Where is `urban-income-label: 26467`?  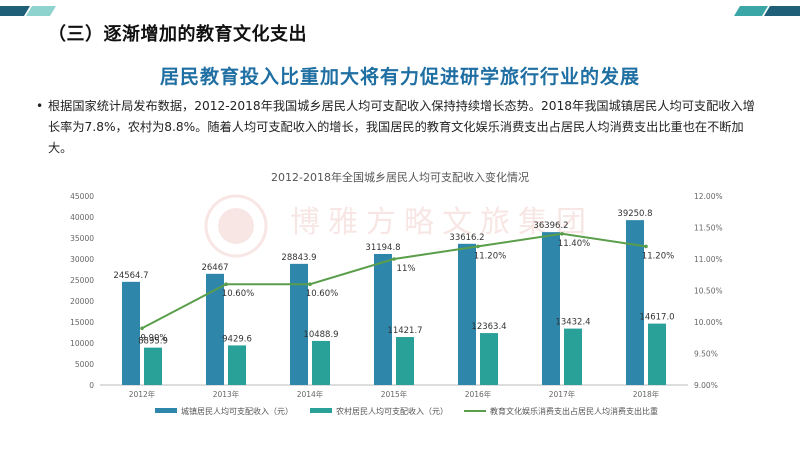 urban-income-label: 26467 is located at coordinates (214, 268).